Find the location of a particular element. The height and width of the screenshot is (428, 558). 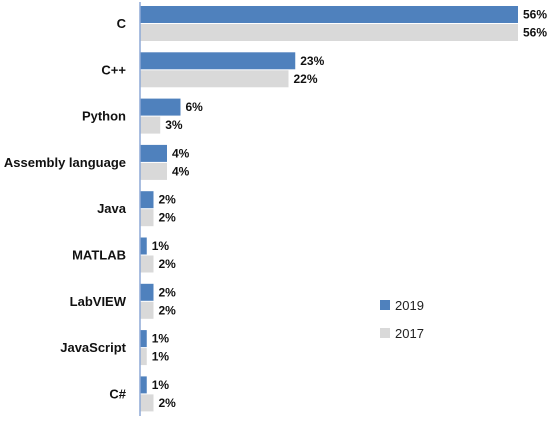

bar-matlab-2019 is located at coordinates (143, 246).